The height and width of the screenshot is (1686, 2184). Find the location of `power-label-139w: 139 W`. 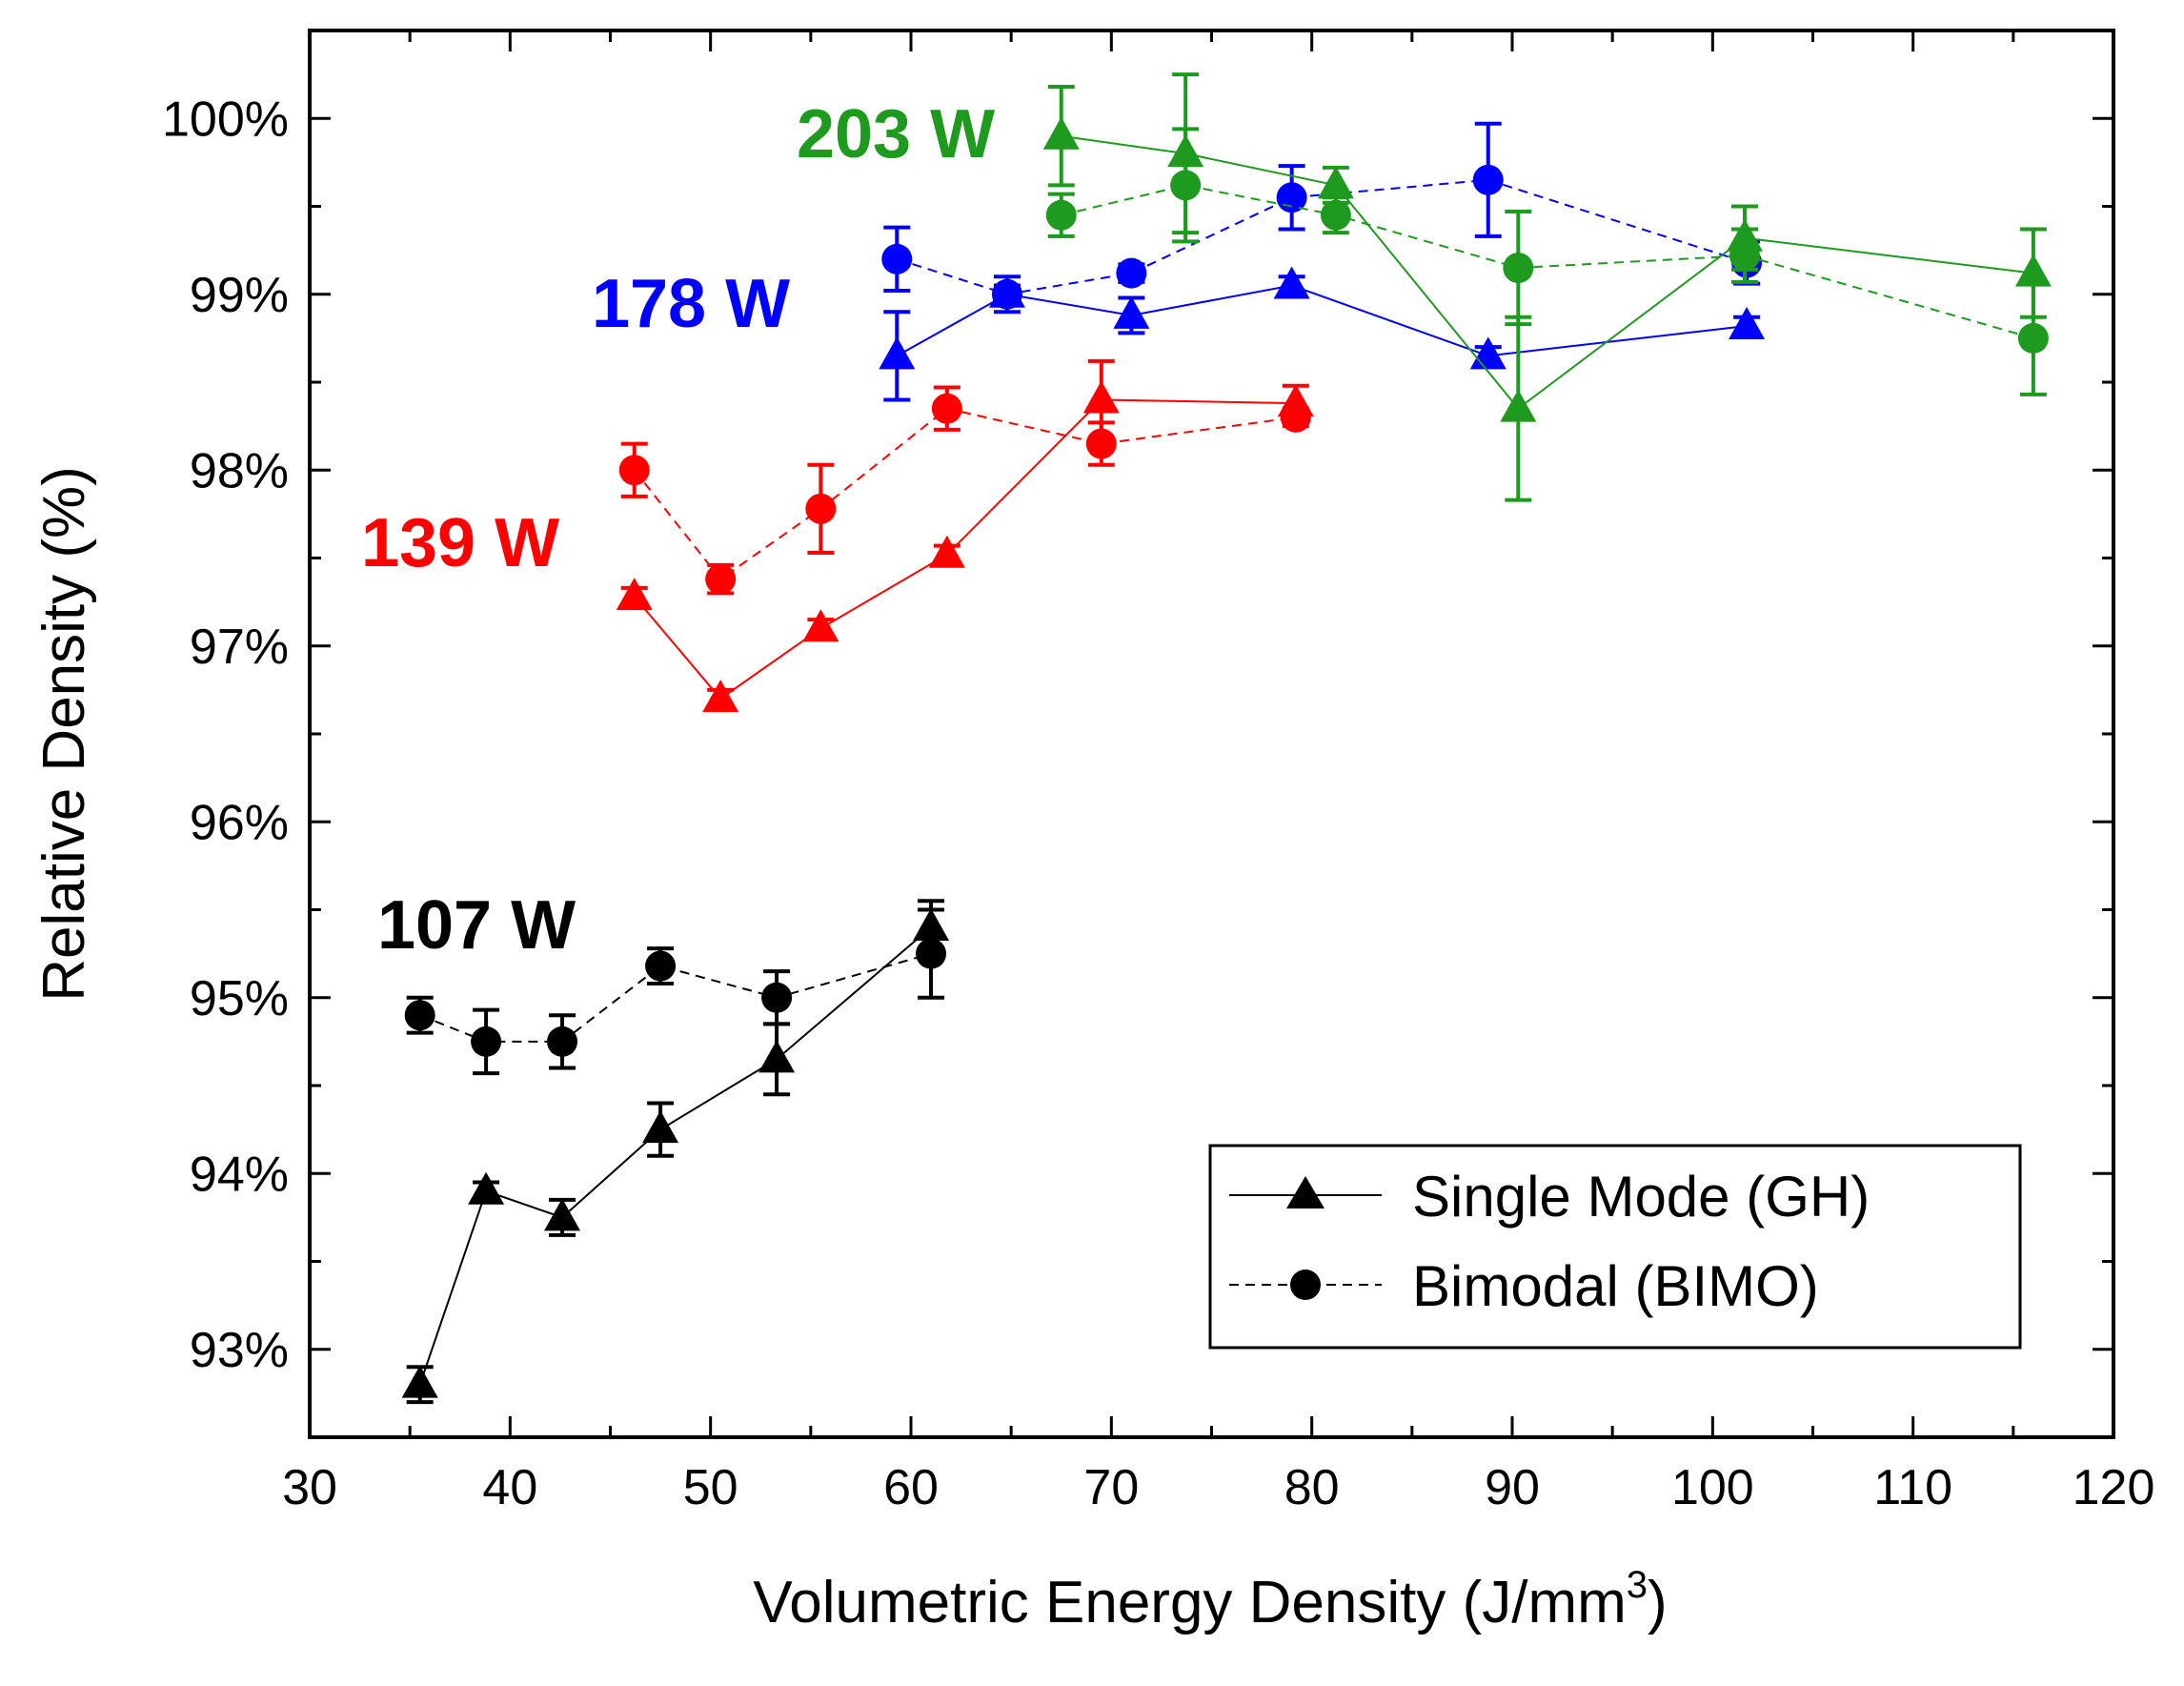

power-label-139w: 139 W is located at coordinates (460, 543).